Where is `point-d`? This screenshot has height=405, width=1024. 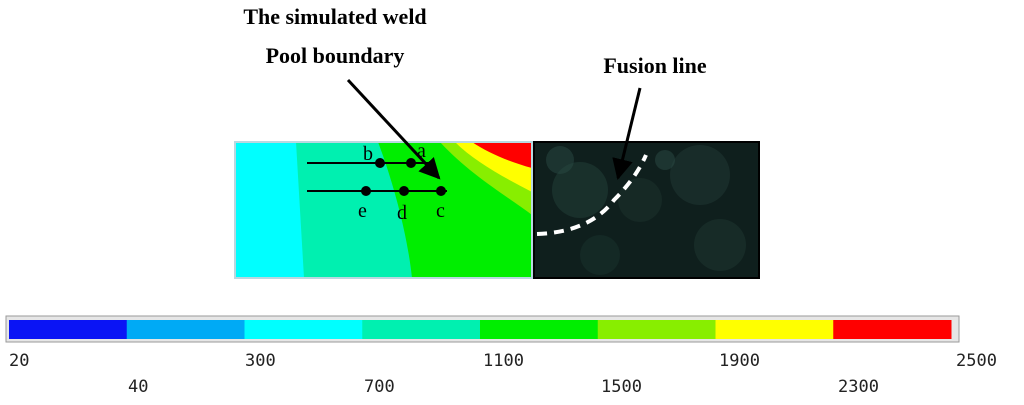
point-d is located at coordinates (404, 191).